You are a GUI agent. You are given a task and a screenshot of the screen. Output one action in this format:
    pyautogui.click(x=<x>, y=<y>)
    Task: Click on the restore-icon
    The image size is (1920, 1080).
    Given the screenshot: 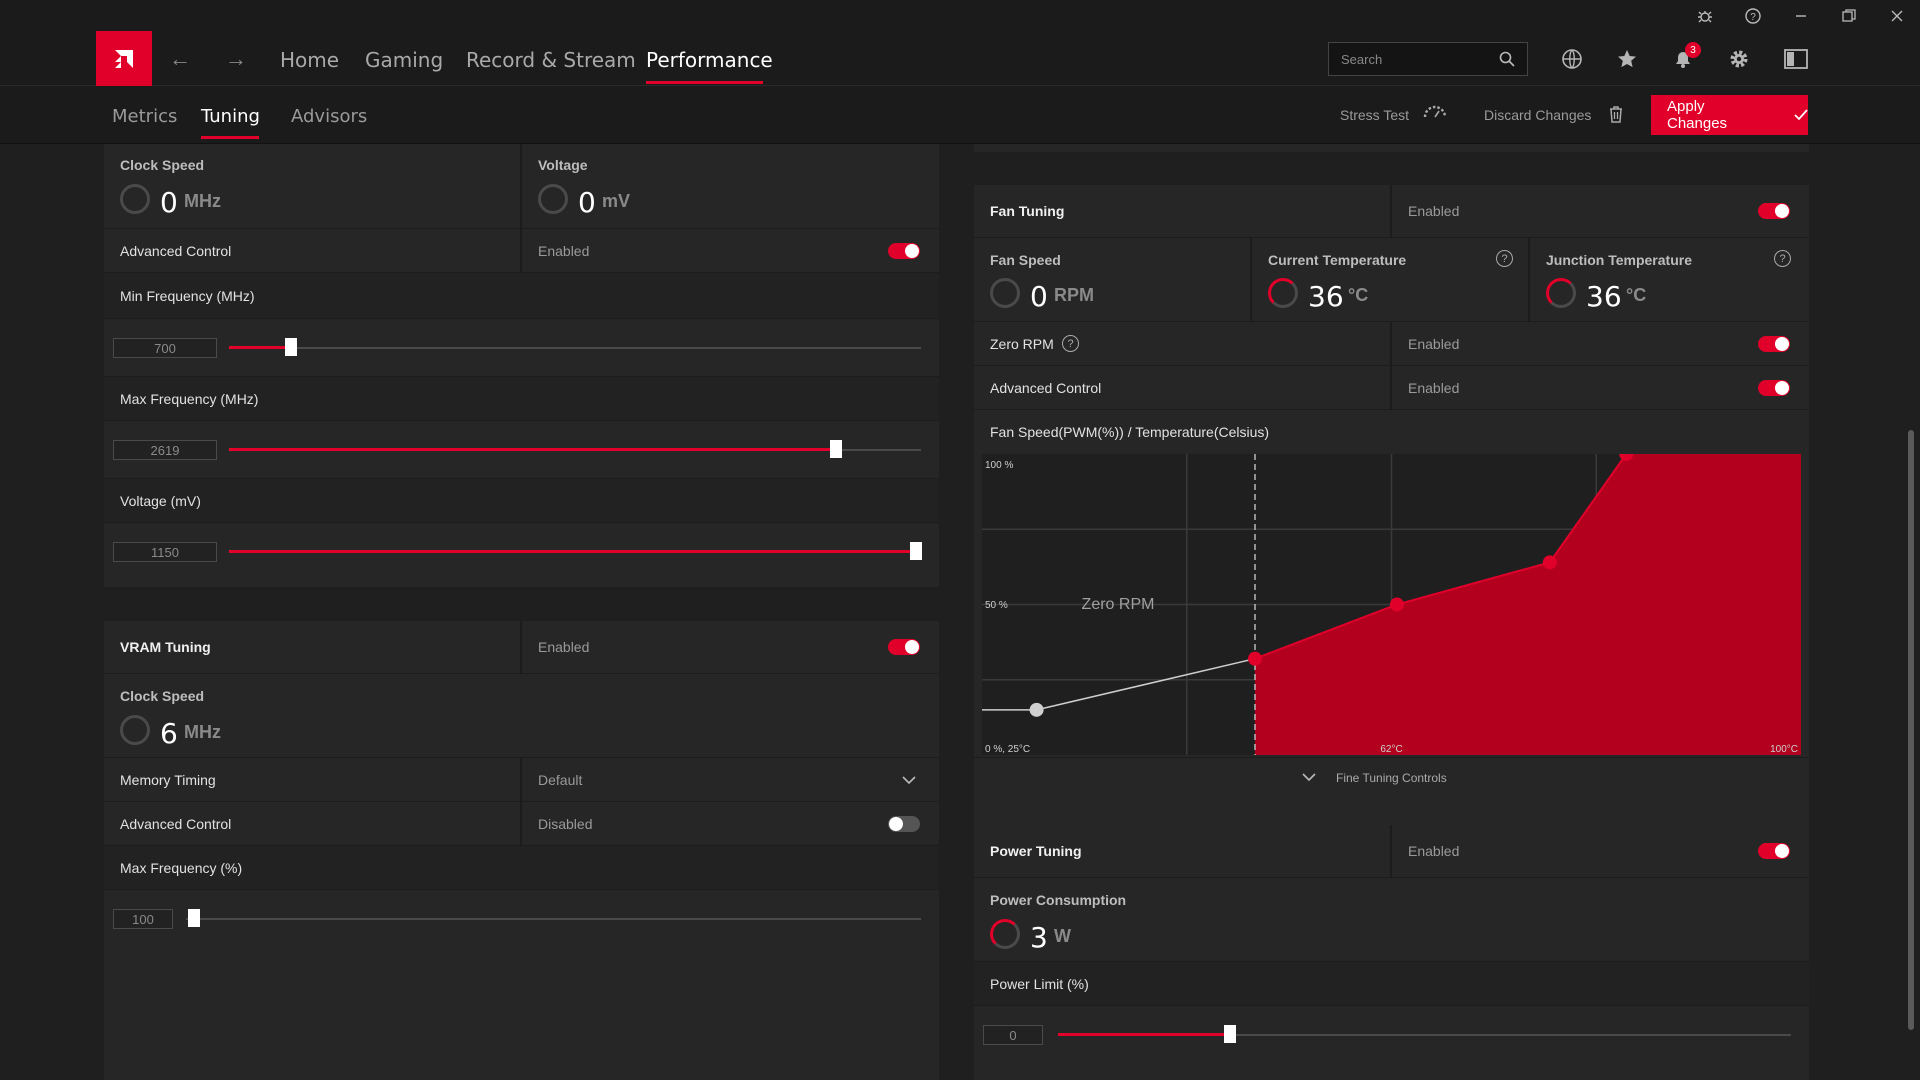 What is the action you would take?
    pyautogui.click(x=1849, y=15)
    